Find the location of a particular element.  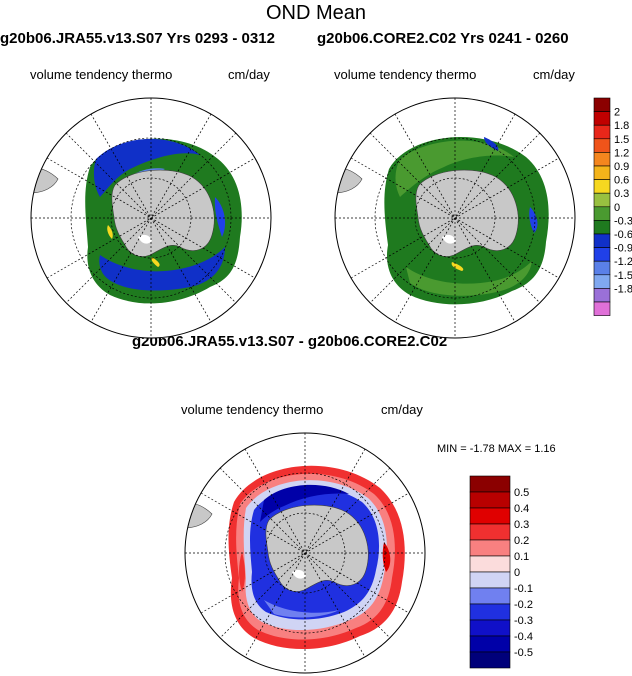

colorbar-tick-label: 0.2 is located at coordinates (521, 541).